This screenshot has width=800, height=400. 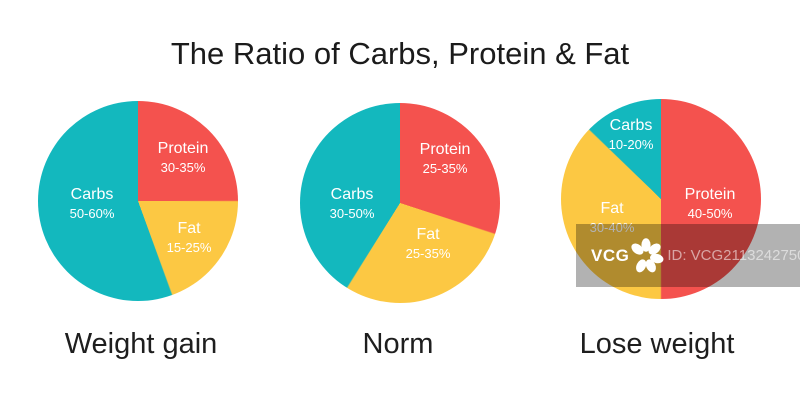 What do you see at coordinates (141, 344) in the screenshot?
I see `caption-weight-gain: Weight gain` at bounding box center [141, 344].